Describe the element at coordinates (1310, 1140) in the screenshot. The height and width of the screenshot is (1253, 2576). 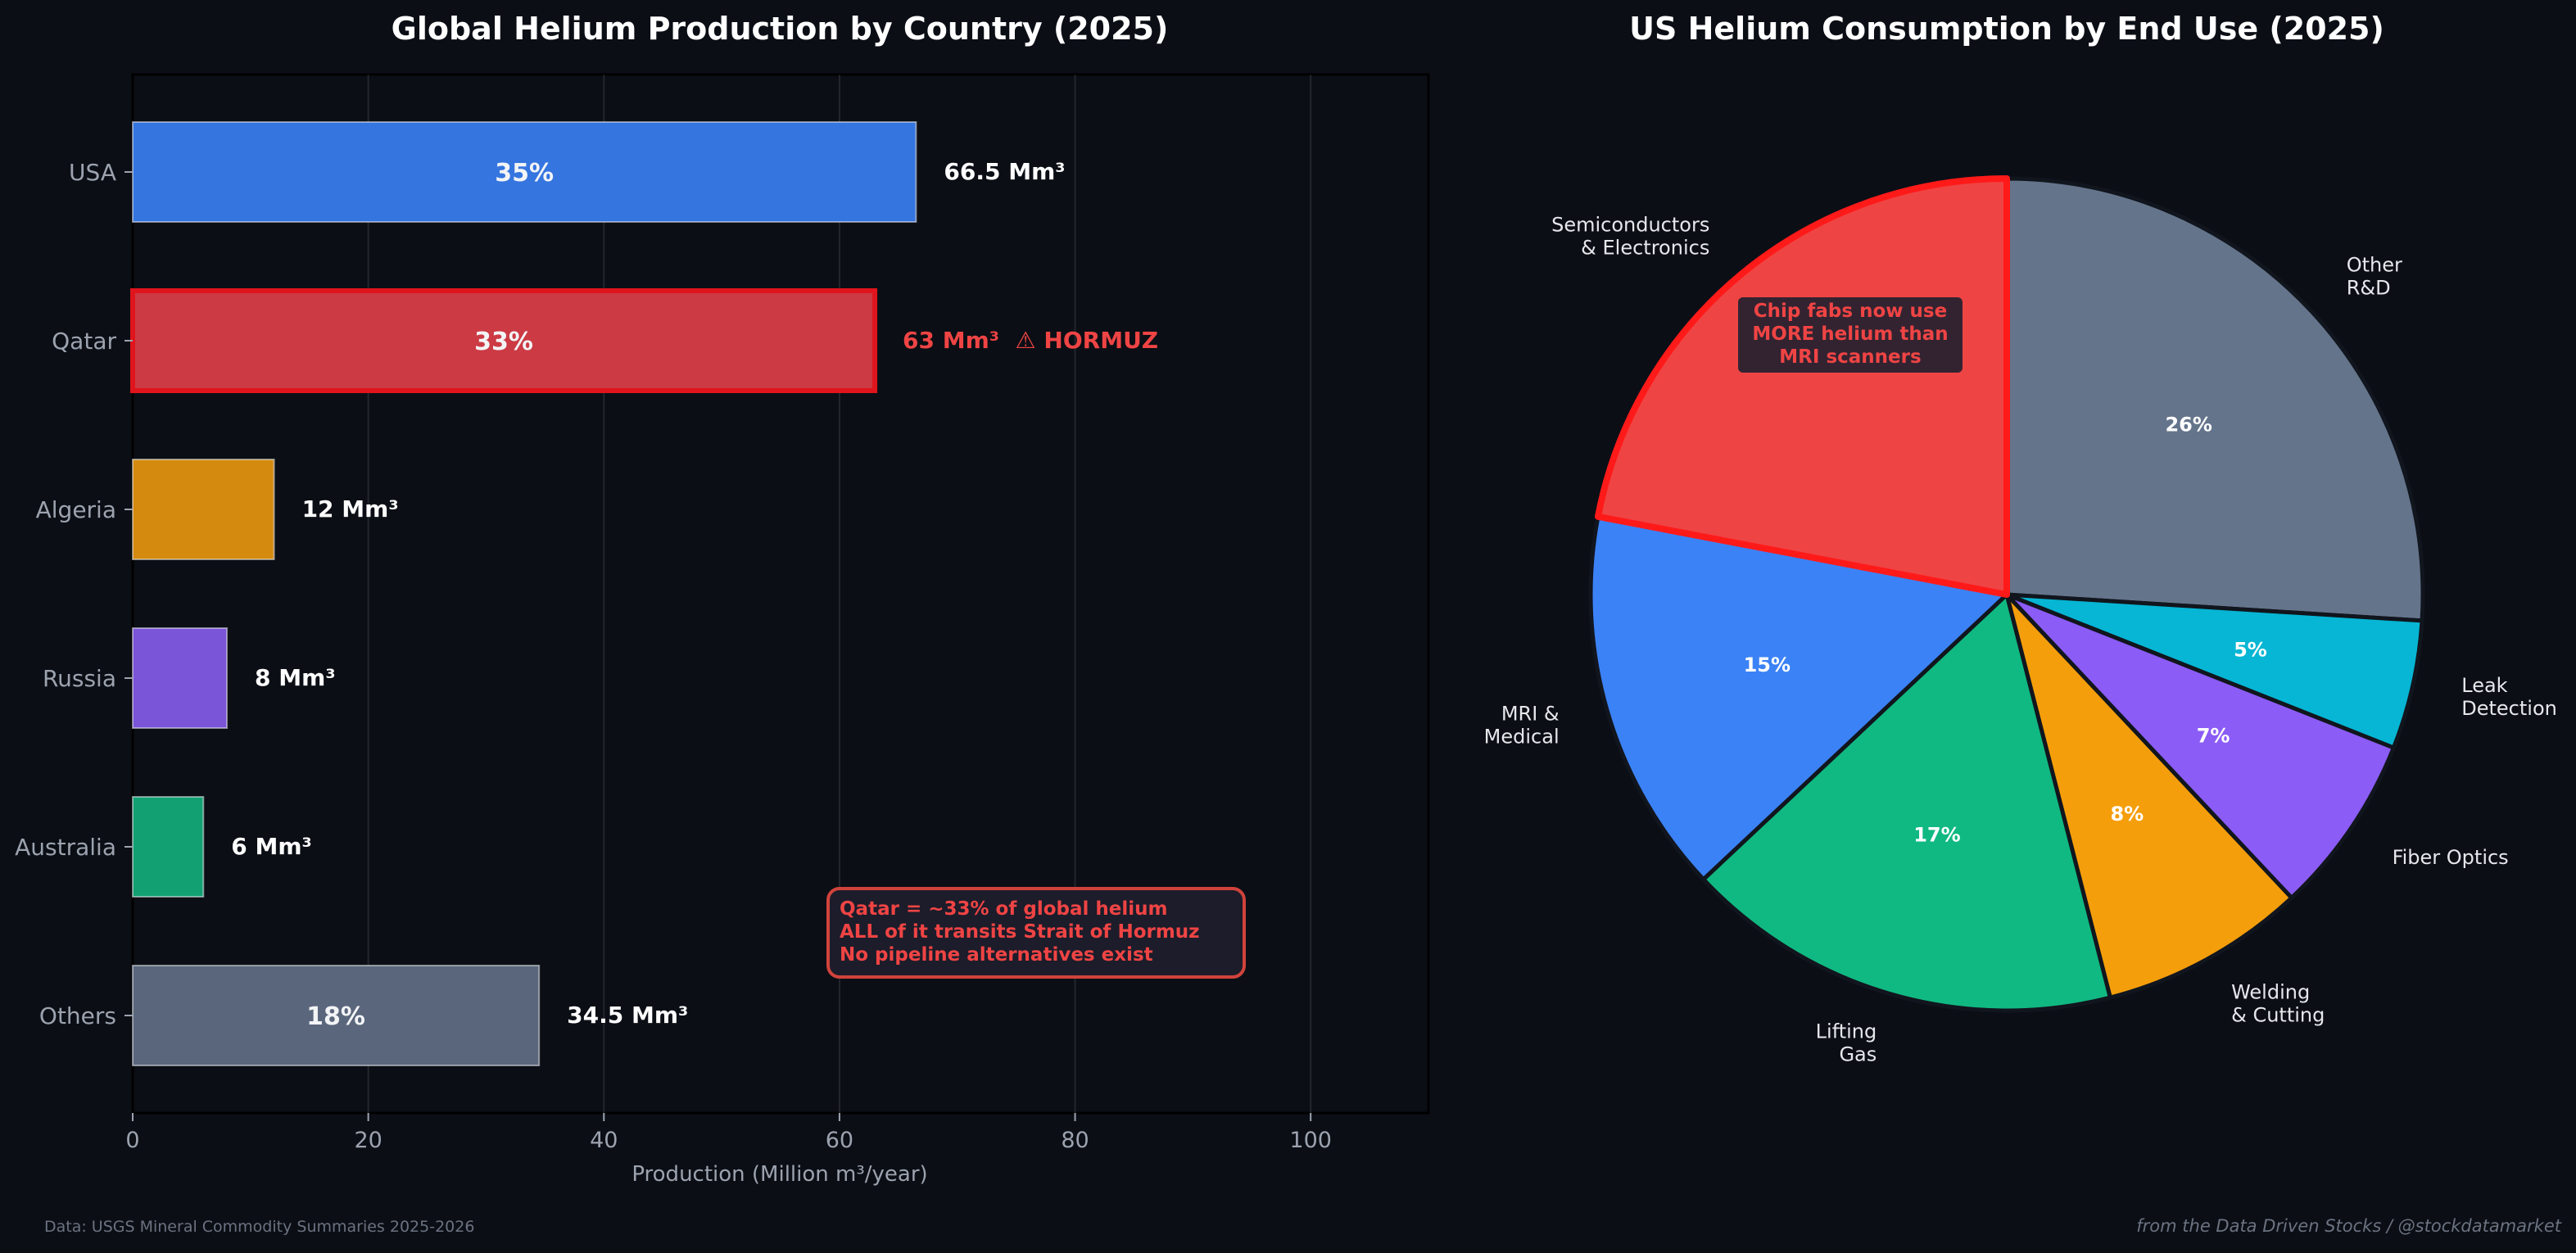
I see `x-tick-label: 100` at that location.